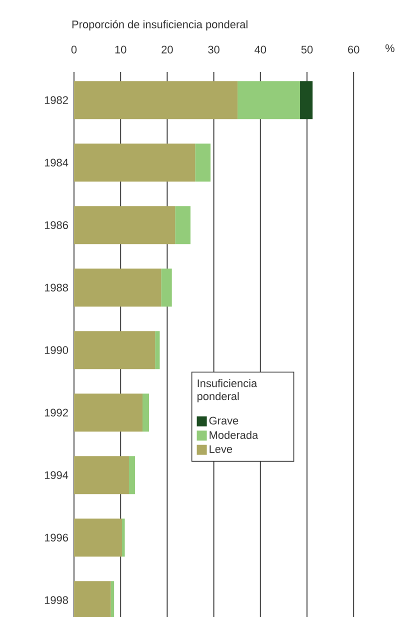 The image size is (400, 617). Describe the element at coordinates (56, 600) in the screenshot. I see `y-tick-label: 1998` at that location.